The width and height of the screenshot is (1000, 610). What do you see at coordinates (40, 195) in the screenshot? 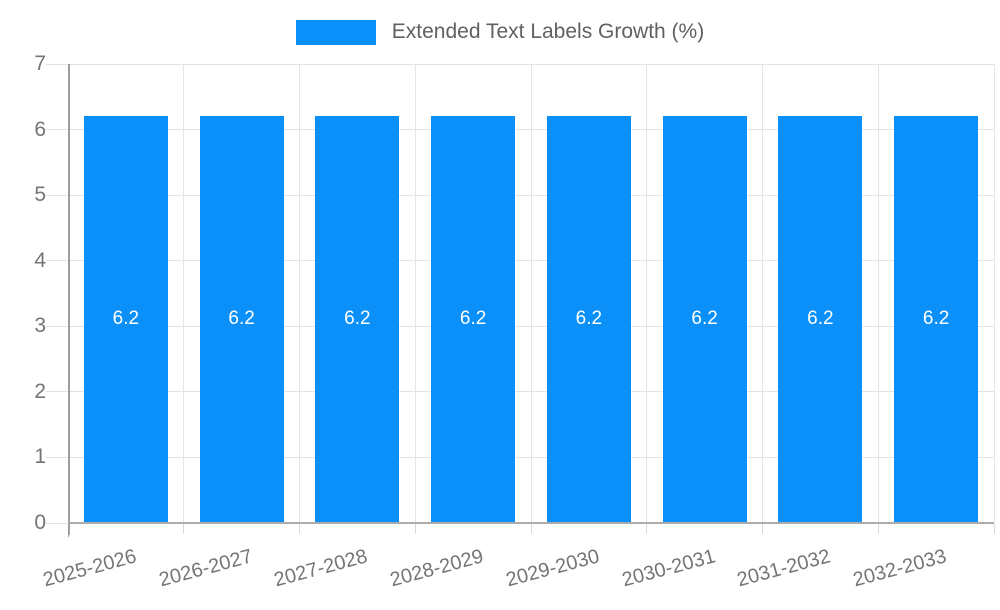
I see `y-tick-label: 5` at bounding box center [40, 195].